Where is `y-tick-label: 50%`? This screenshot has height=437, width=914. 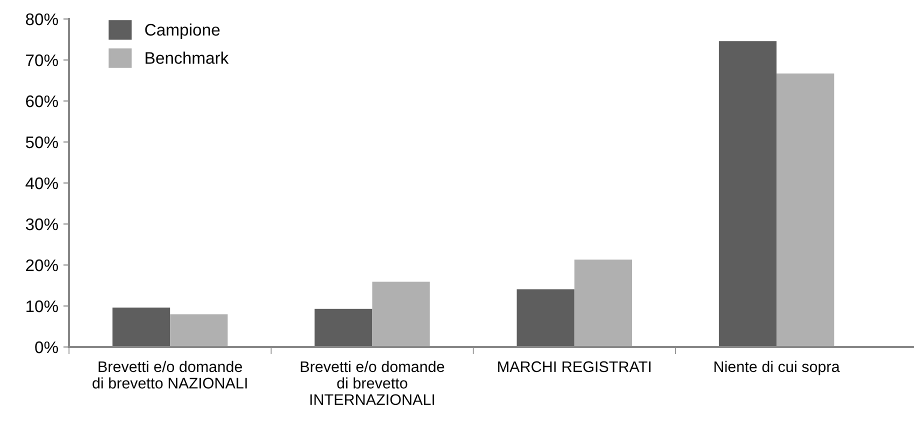
y-tick-label: 50% is located at coordinates (42, 142).